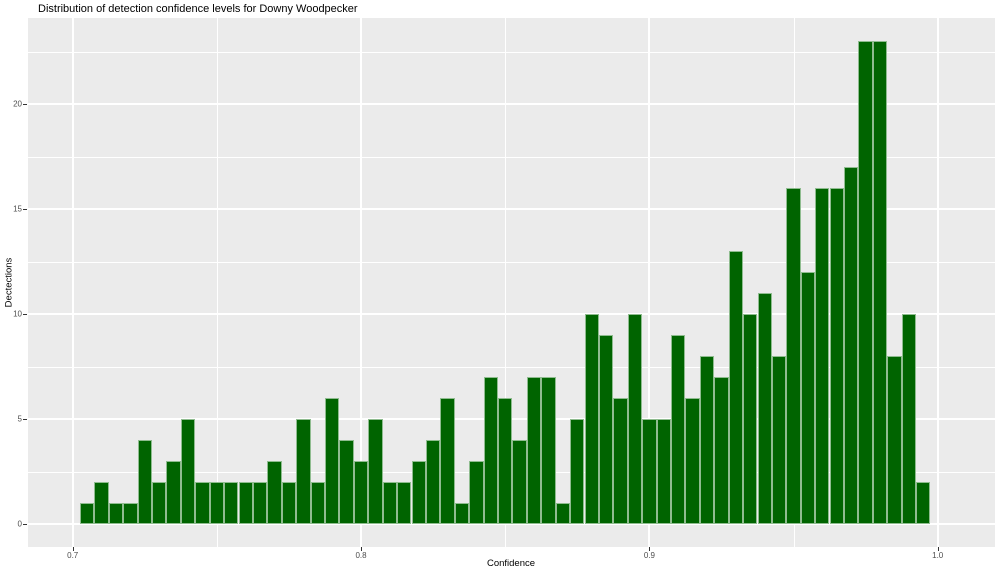  Describe the element at coordinates (511, 563) in the screenshot. I see `x-axis-title: Confidence` at that location.